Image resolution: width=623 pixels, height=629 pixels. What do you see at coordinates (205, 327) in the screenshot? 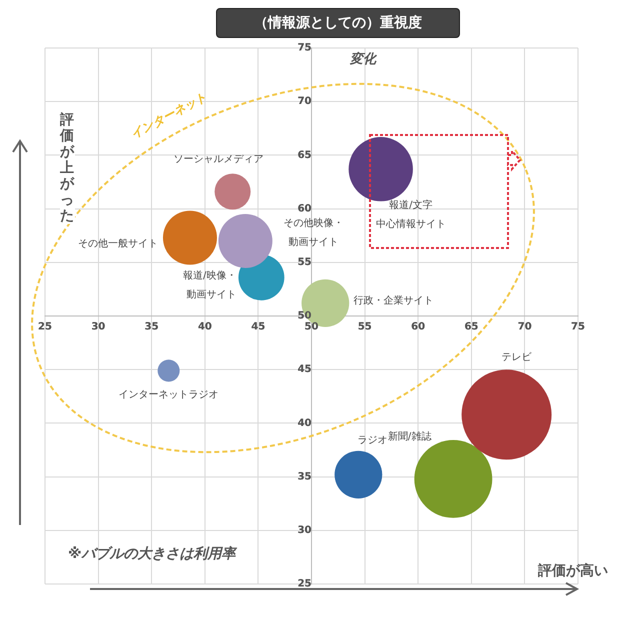
I see `x-tick-label: 40` at bounding box center [205, 327].